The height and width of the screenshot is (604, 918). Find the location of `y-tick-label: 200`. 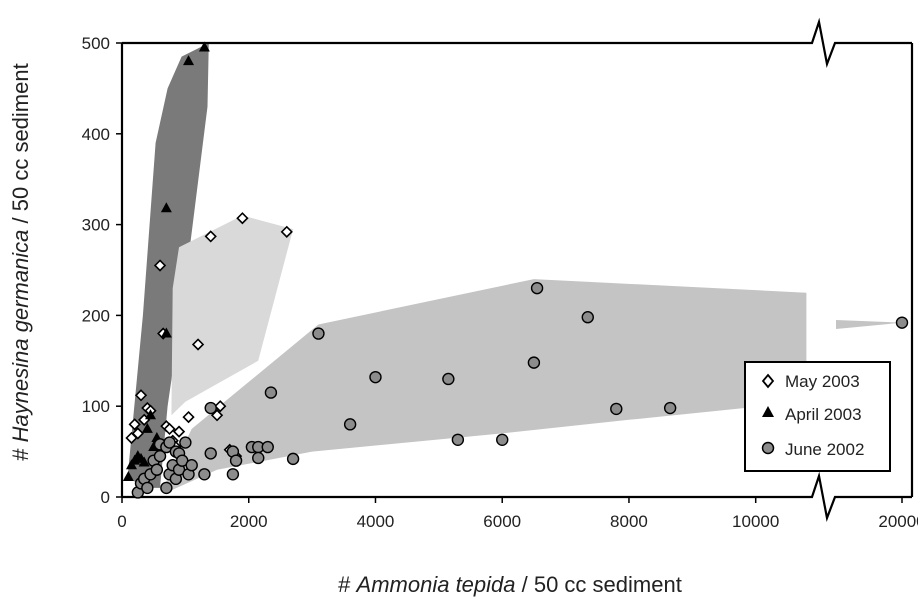

y-tick-label: 200 is located at coordinates (96, 315).